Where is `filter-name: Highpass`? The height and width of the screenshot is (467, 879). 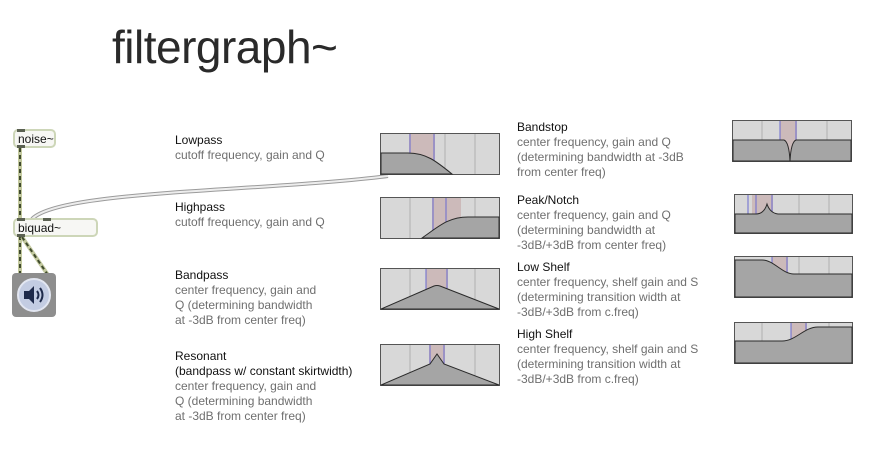
filter-name: Highpass is located at coordinates (200, 207).